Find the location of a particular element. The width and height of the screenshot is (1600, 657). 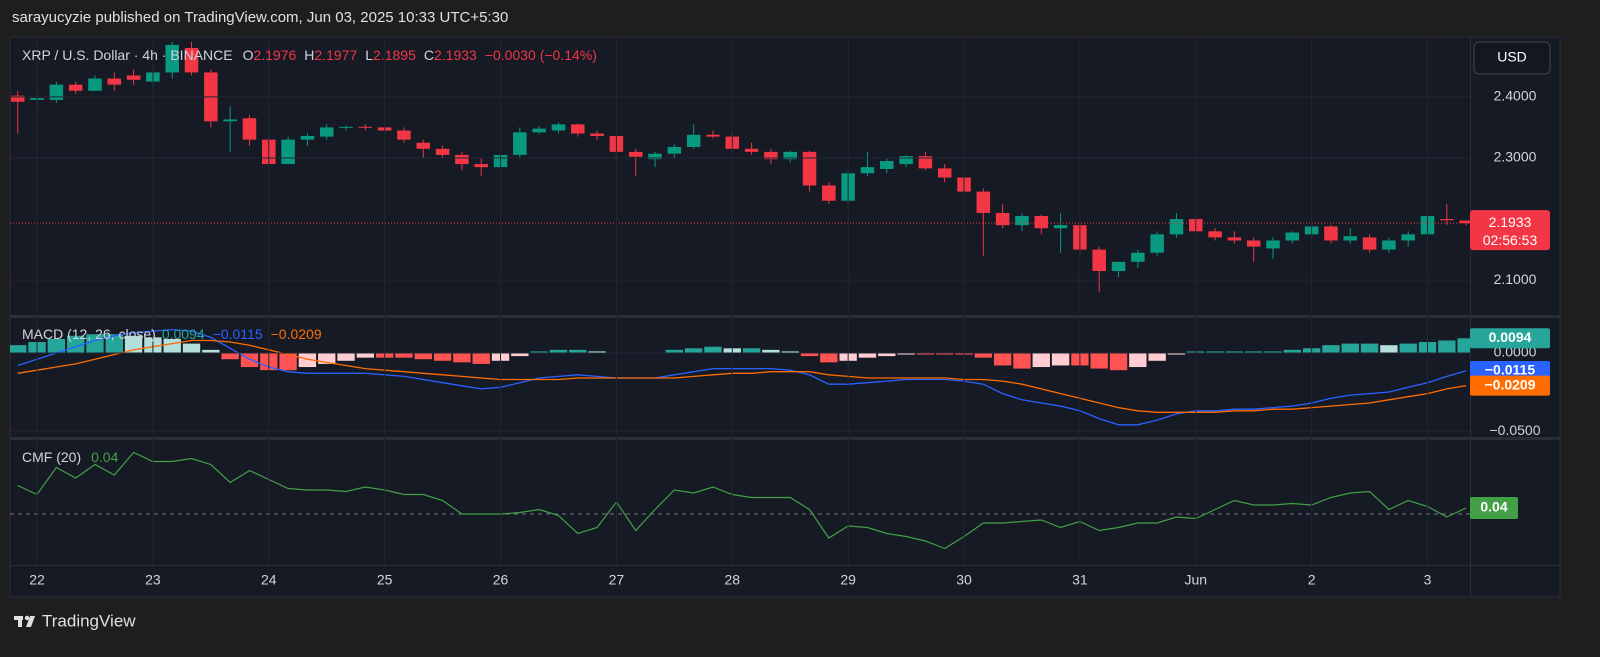

legend-value: 2.1895 is located at coordinates (394, 55).